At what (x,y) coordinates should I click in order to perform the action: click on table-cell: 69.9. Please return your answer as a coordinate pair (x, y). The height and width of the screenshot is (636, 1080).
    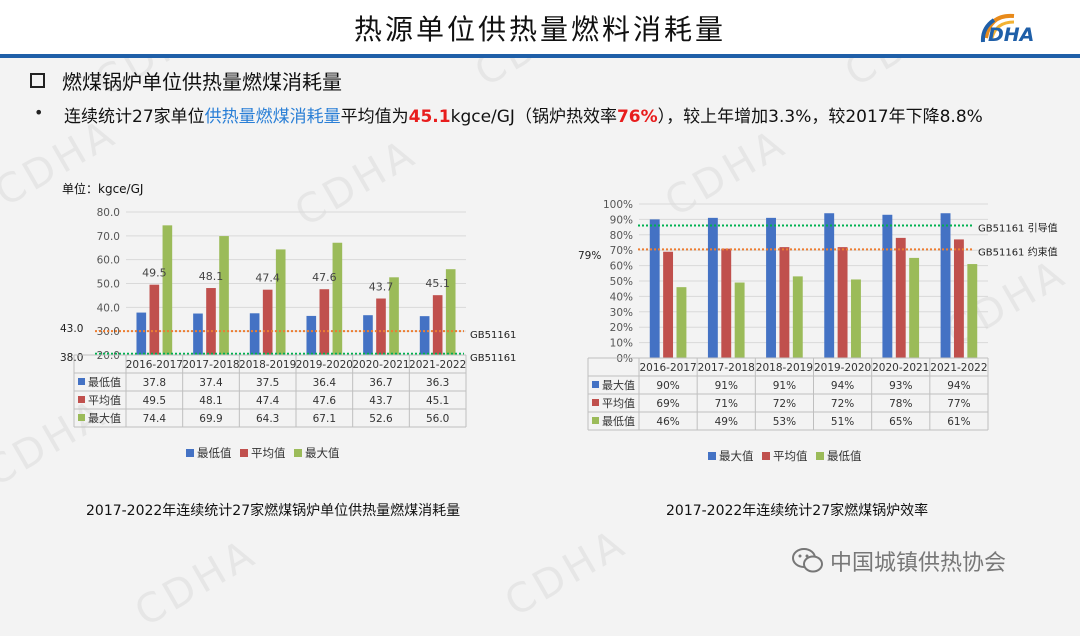
    Looking at the image, I should click on (210, 419).